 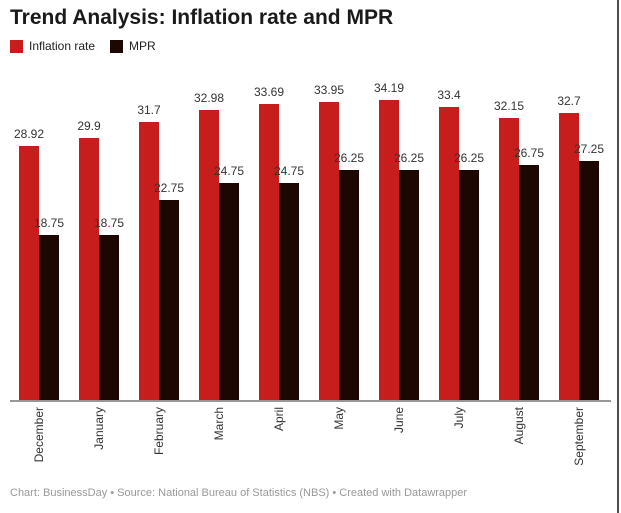 I want to click on legend-item-mpr: MPR, so click(x=133, y=46).